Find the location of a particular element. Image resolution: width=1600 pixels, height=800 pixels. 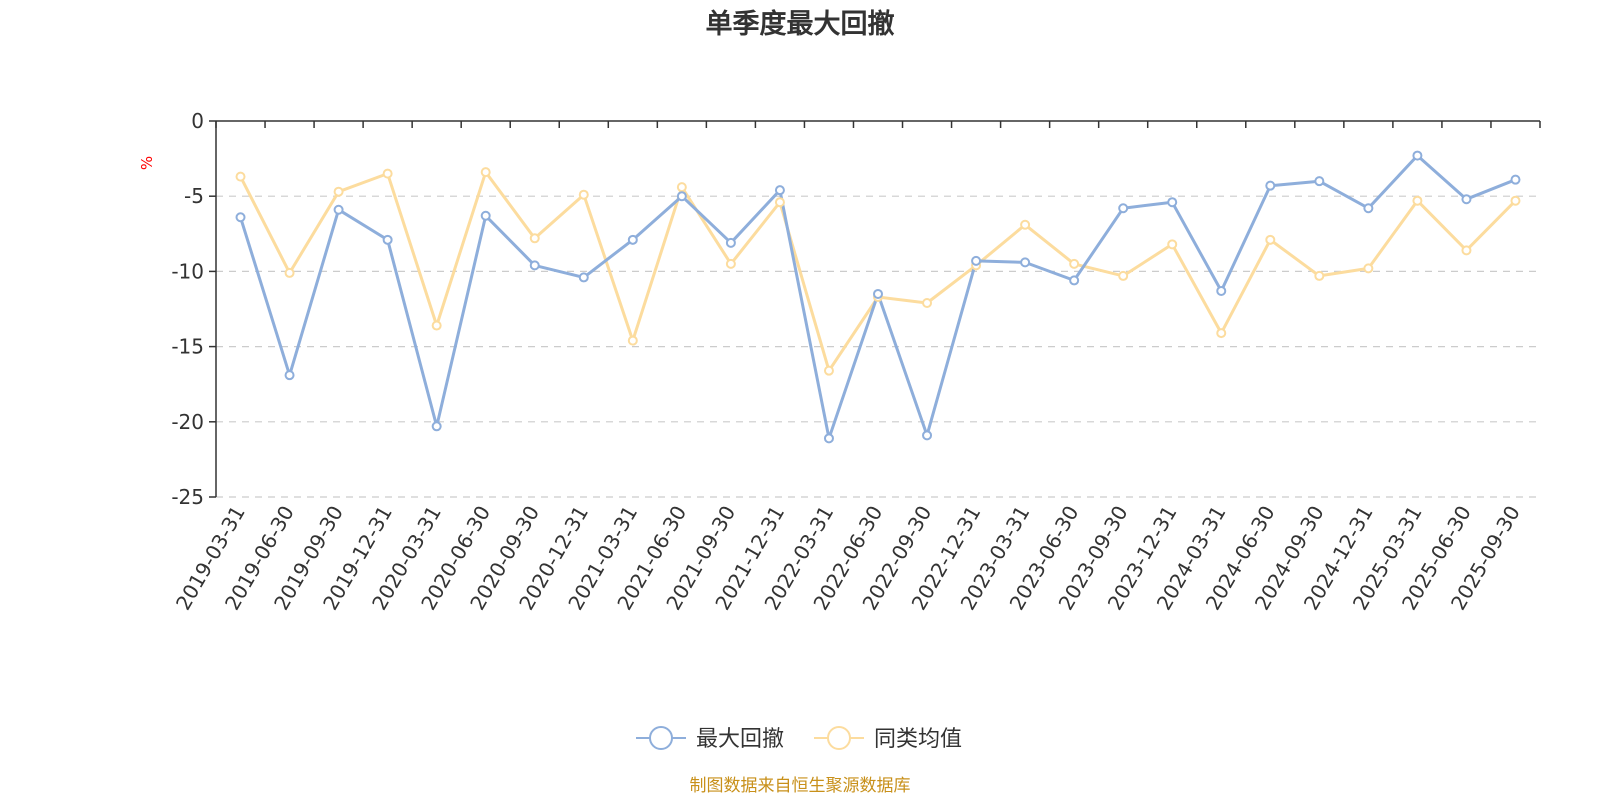

y-tick-label: -5 is located at coordinates (194, 196).